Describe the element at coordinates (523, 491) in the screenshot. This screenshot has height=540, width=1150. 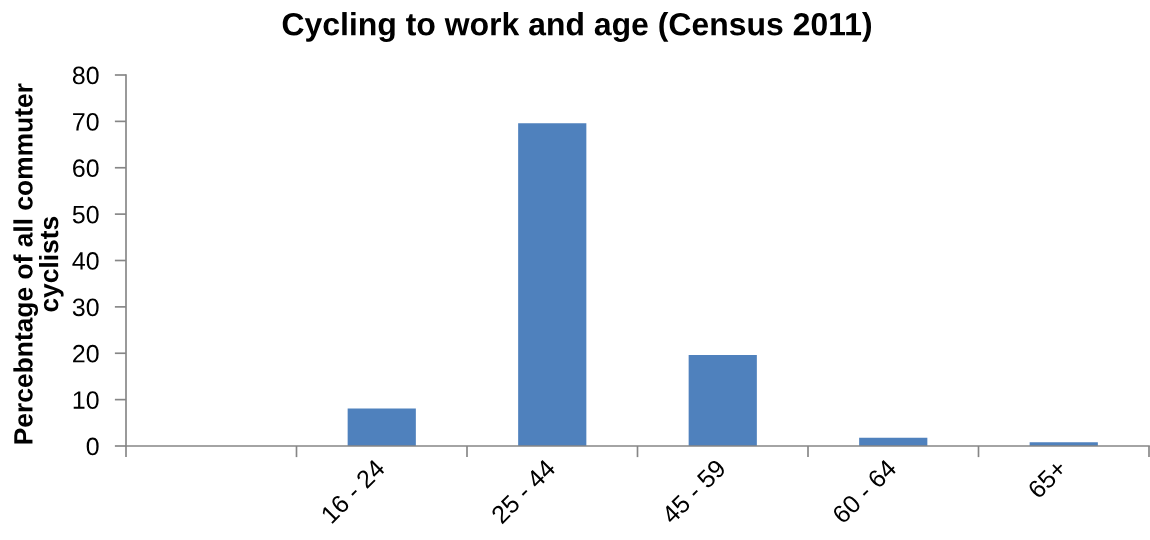
I see `x-tick-label: 25 - 44` at that location.